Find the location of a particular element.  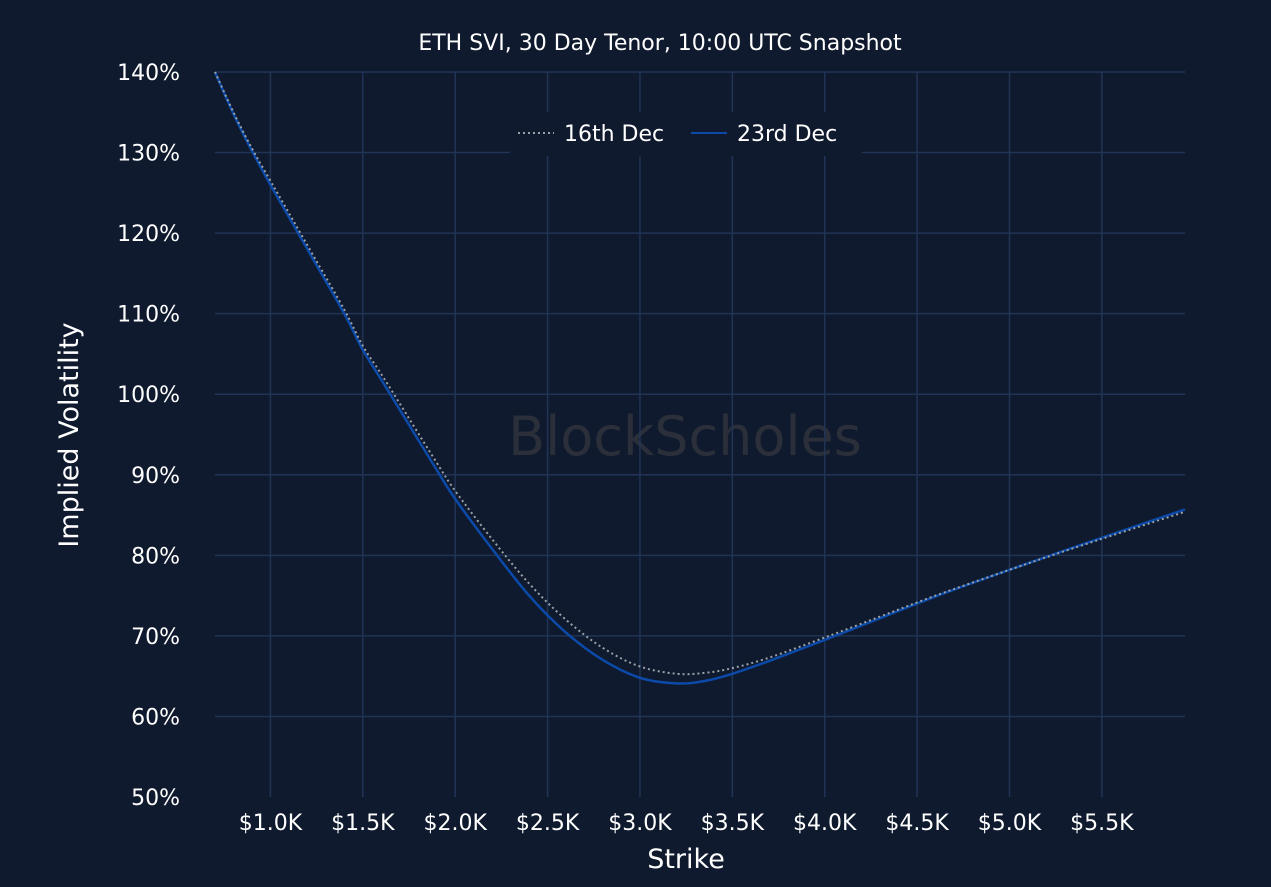

x-tick-label: $3.0K is located at coordinates (640, 823).